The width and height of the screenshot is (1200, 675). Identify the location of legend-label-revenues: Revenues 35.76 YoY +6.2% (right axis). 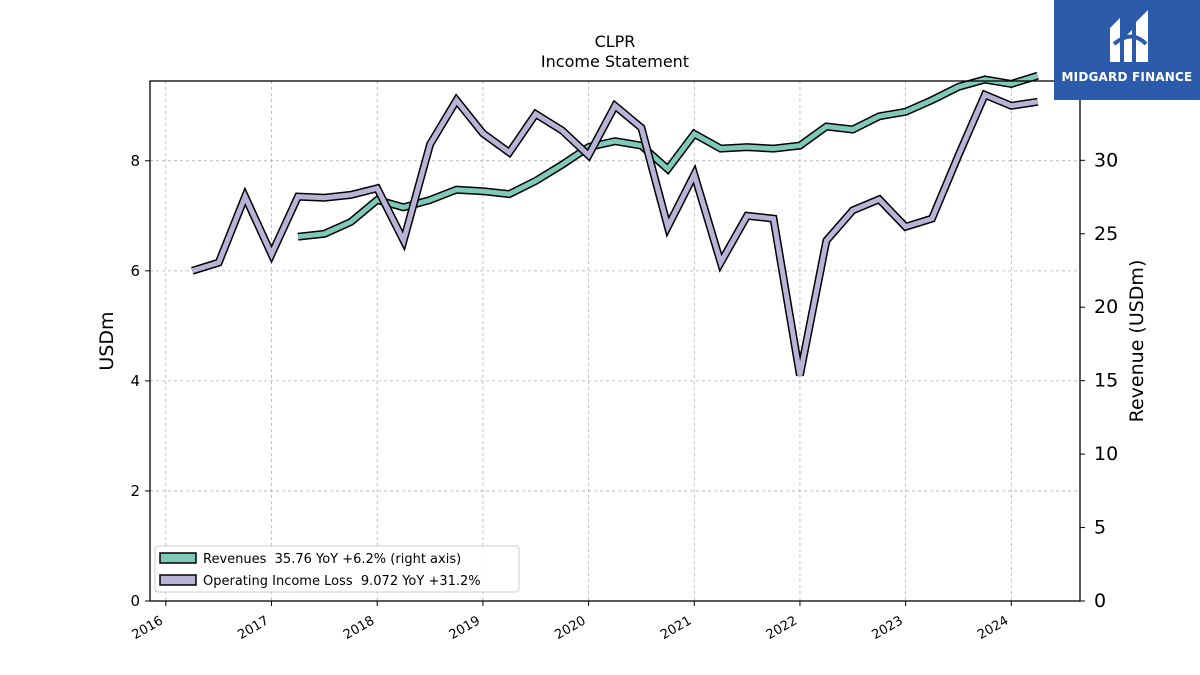
(332, 559).